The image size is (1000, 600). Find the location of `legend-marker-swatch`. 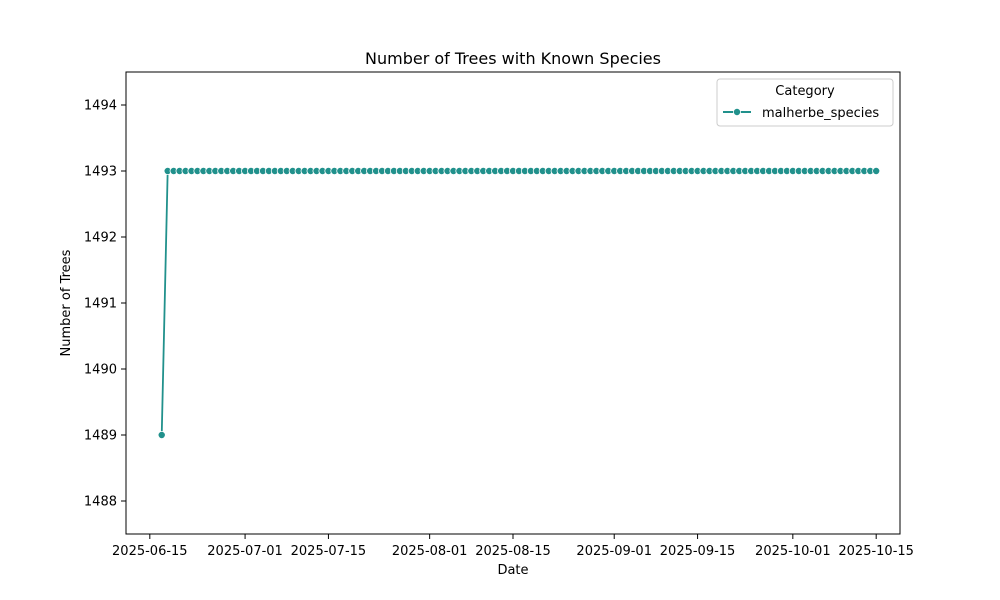

legend-marker-swatch is located at coordinates (737, 112).